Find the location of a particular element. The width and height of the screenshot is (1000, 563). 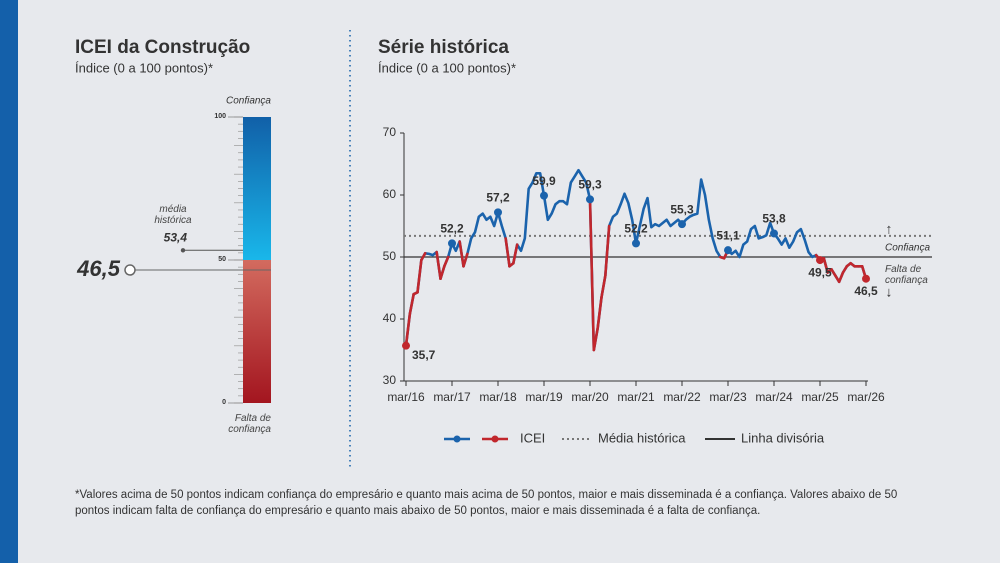

y-tick-label: 70 is located at coordinates (390, 132).